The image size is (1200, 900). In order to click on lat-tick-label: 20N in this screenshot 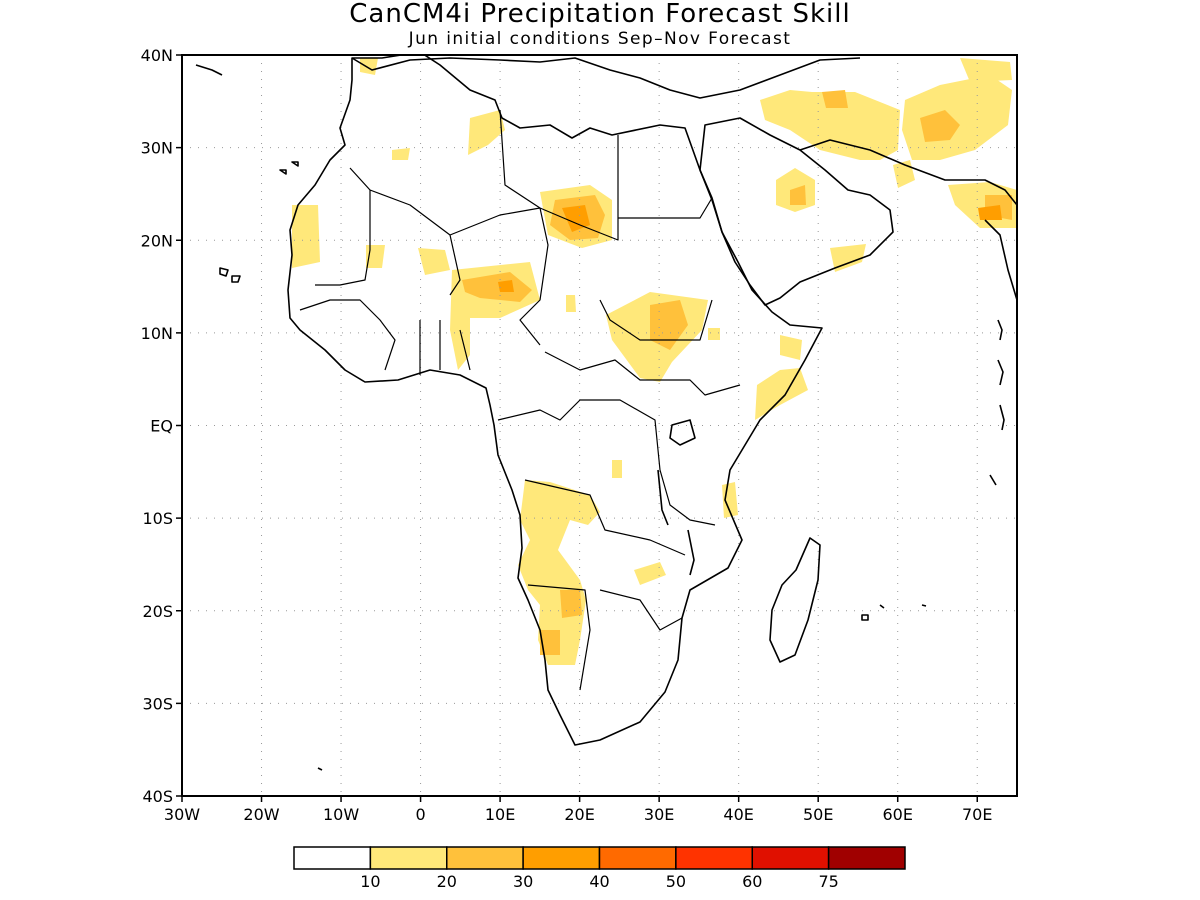, I will do `click(157, 240)`.